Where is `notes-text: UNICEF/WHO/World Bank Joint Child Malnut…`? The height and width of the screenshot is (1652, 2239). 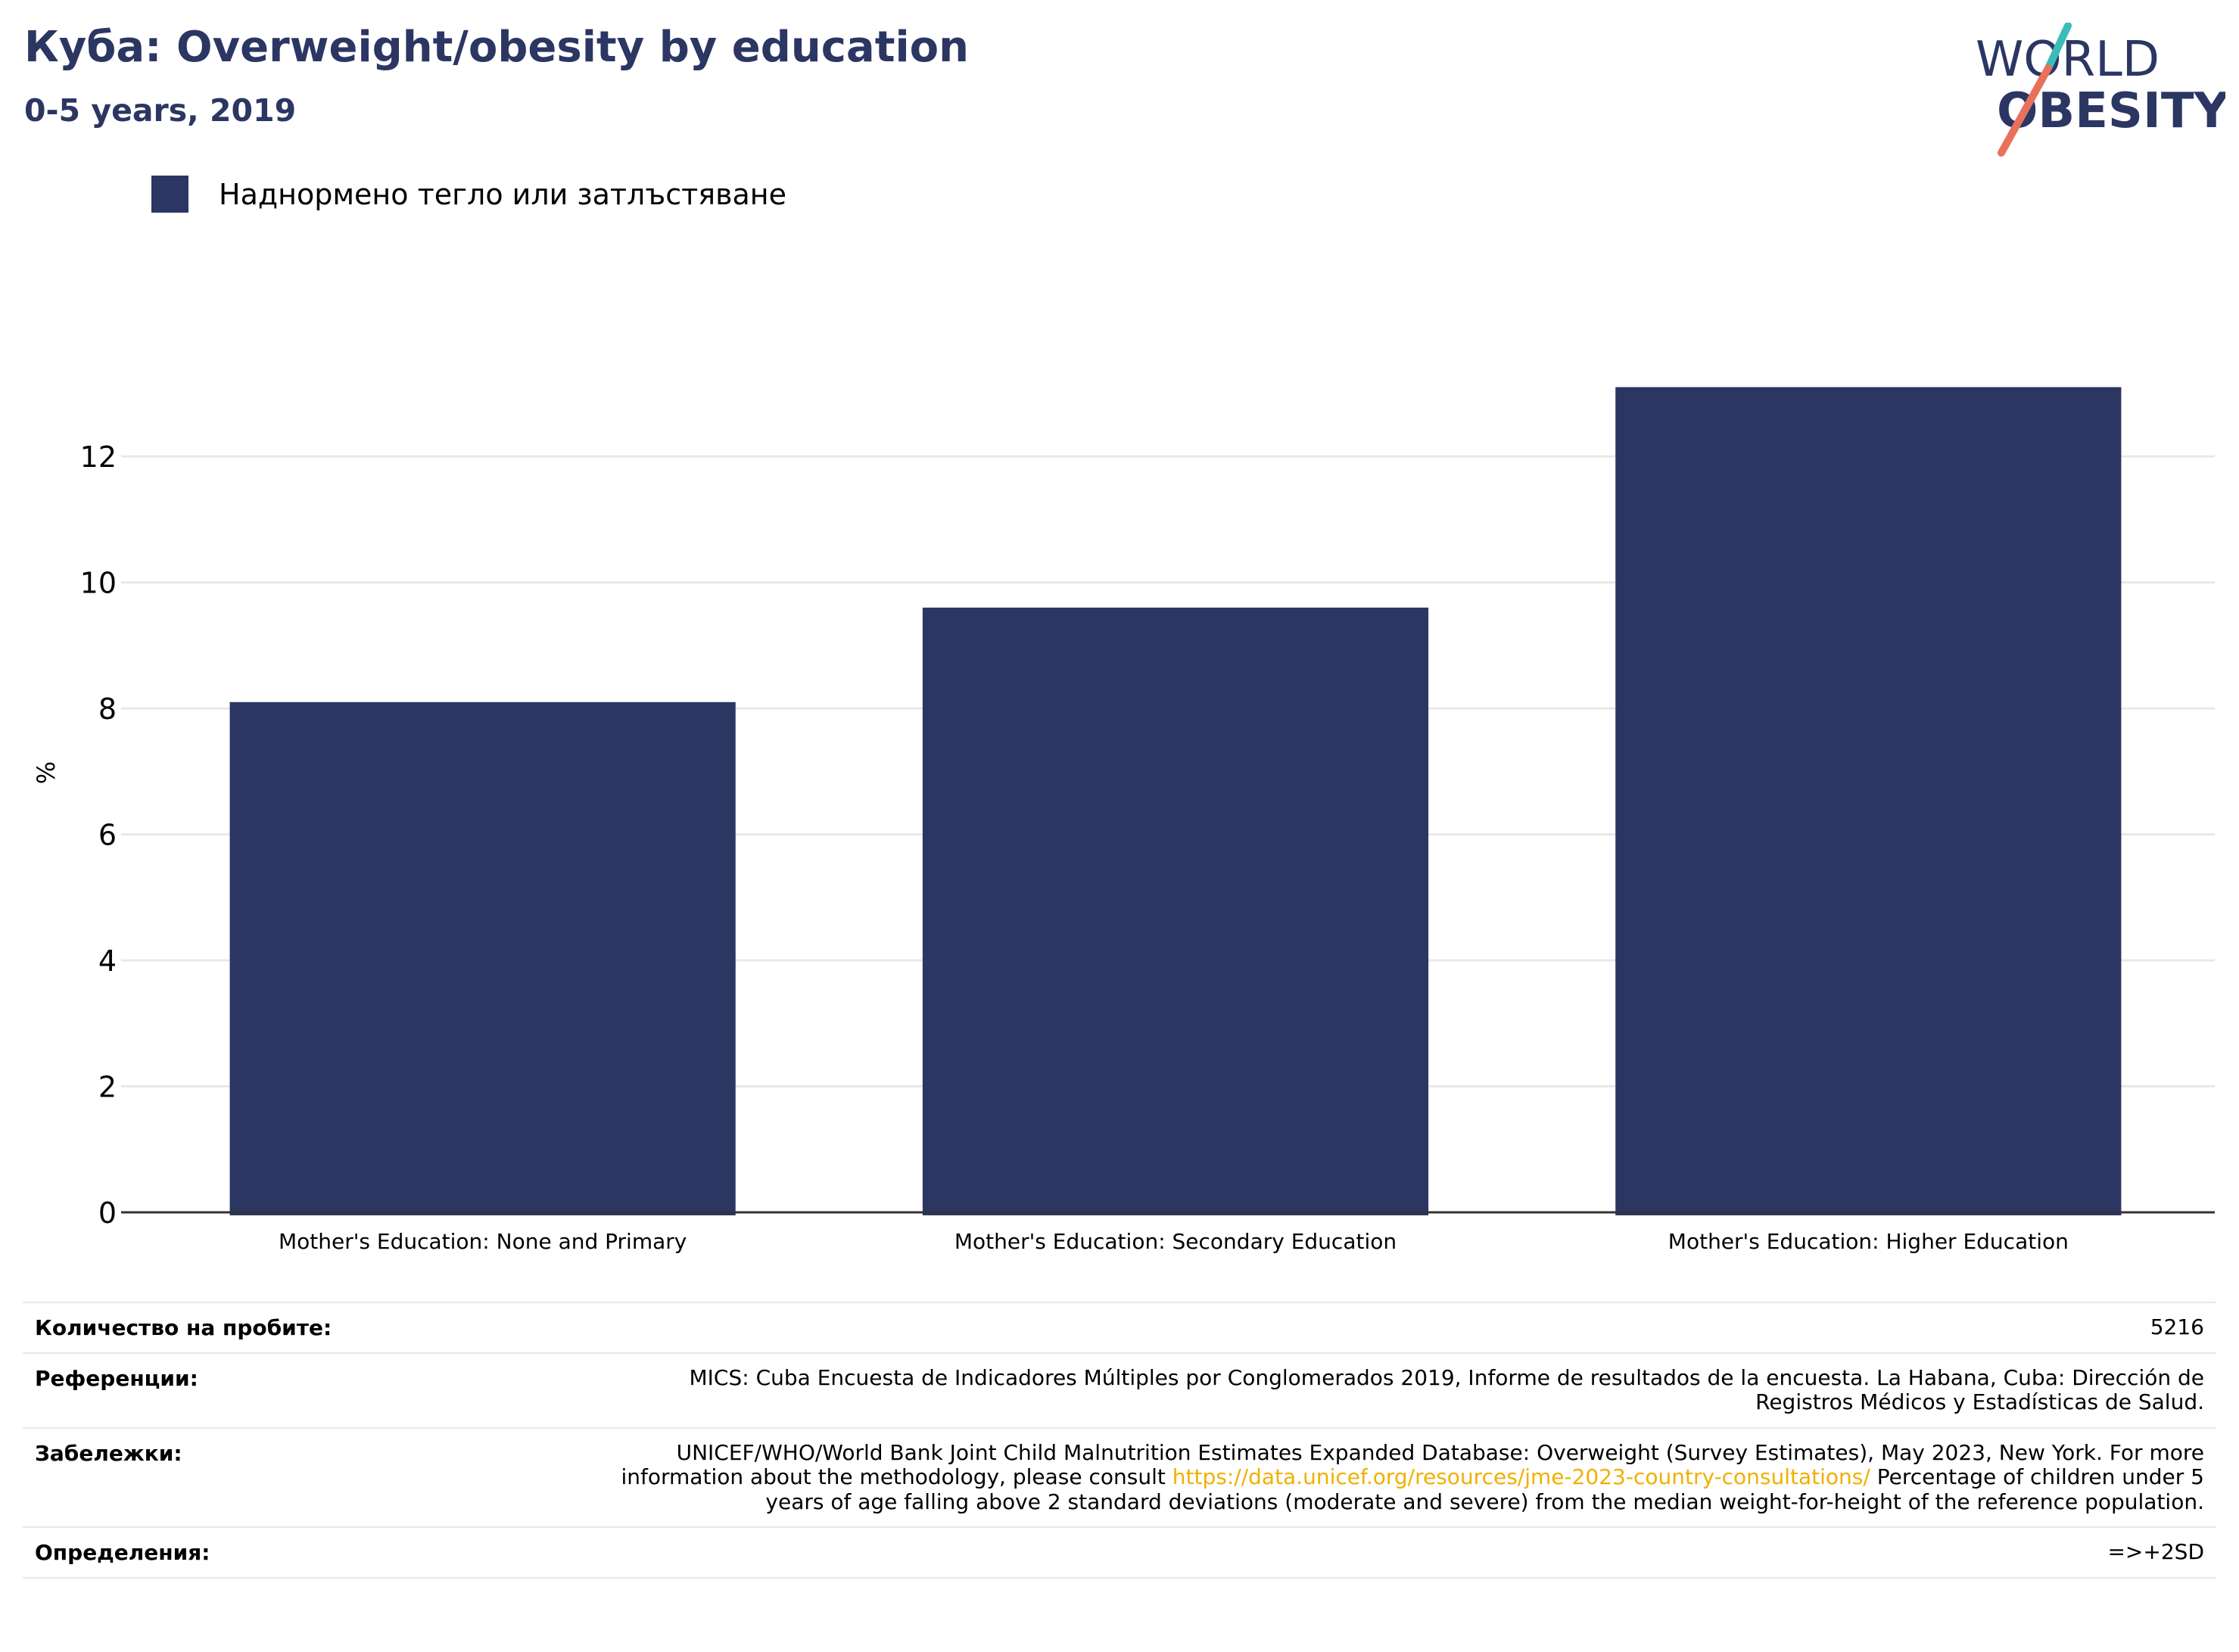 notes-text: UNICEF/WHO/World Bank Joint Child Malnut… is located at coordinates (1413, 1464).